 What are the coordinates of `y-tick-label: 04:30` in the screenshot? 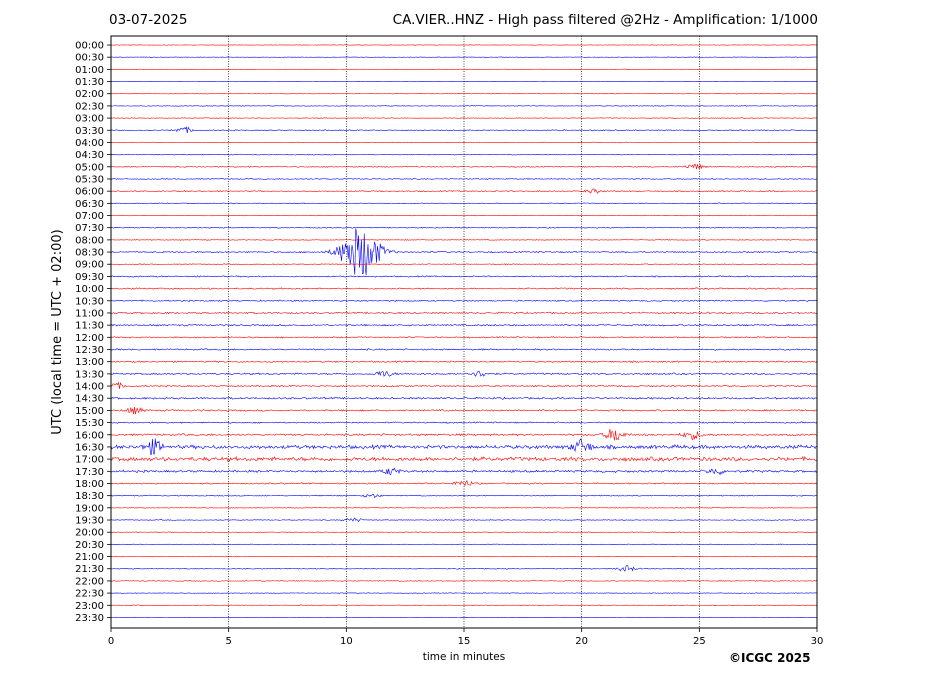 It's located at (89, 155).